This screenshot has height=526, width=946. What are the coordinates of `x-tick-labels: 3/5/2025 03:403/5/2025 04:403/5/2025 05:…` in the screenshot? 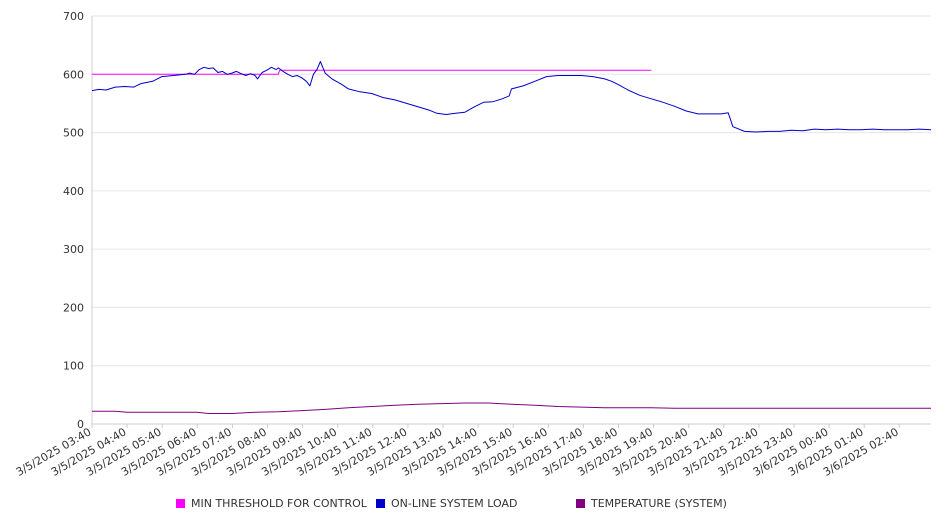 It's located at (457, 452).